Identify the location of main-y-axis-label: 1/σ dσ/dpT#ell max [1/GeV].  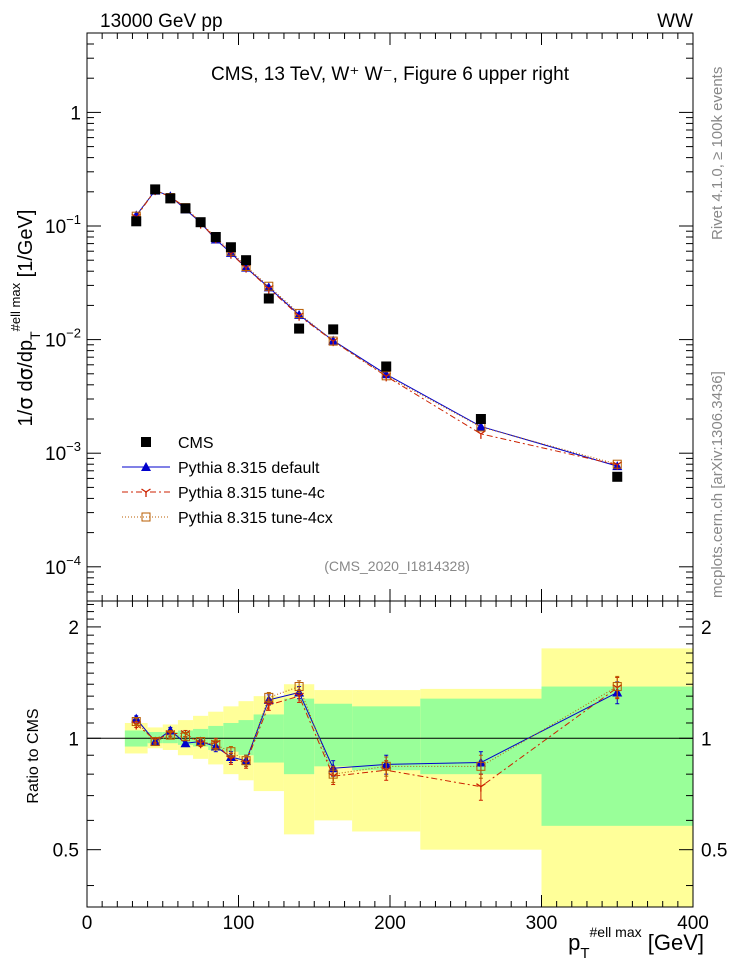
(25, 318).